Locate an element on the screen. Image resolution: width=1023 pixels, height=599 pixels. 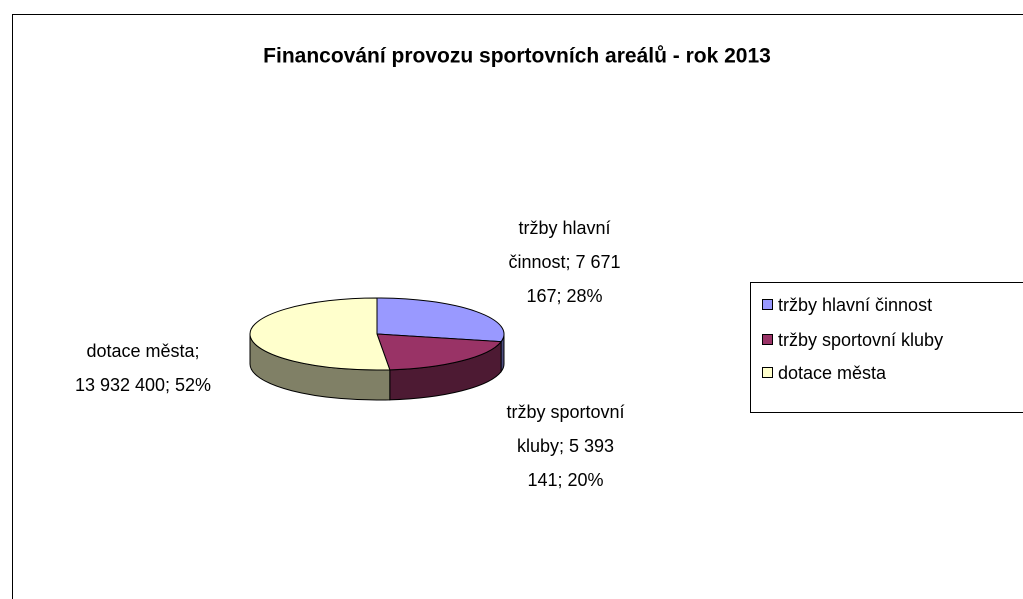
legend-label: tržby sportovní kluby is located at coordinates (860, 340).